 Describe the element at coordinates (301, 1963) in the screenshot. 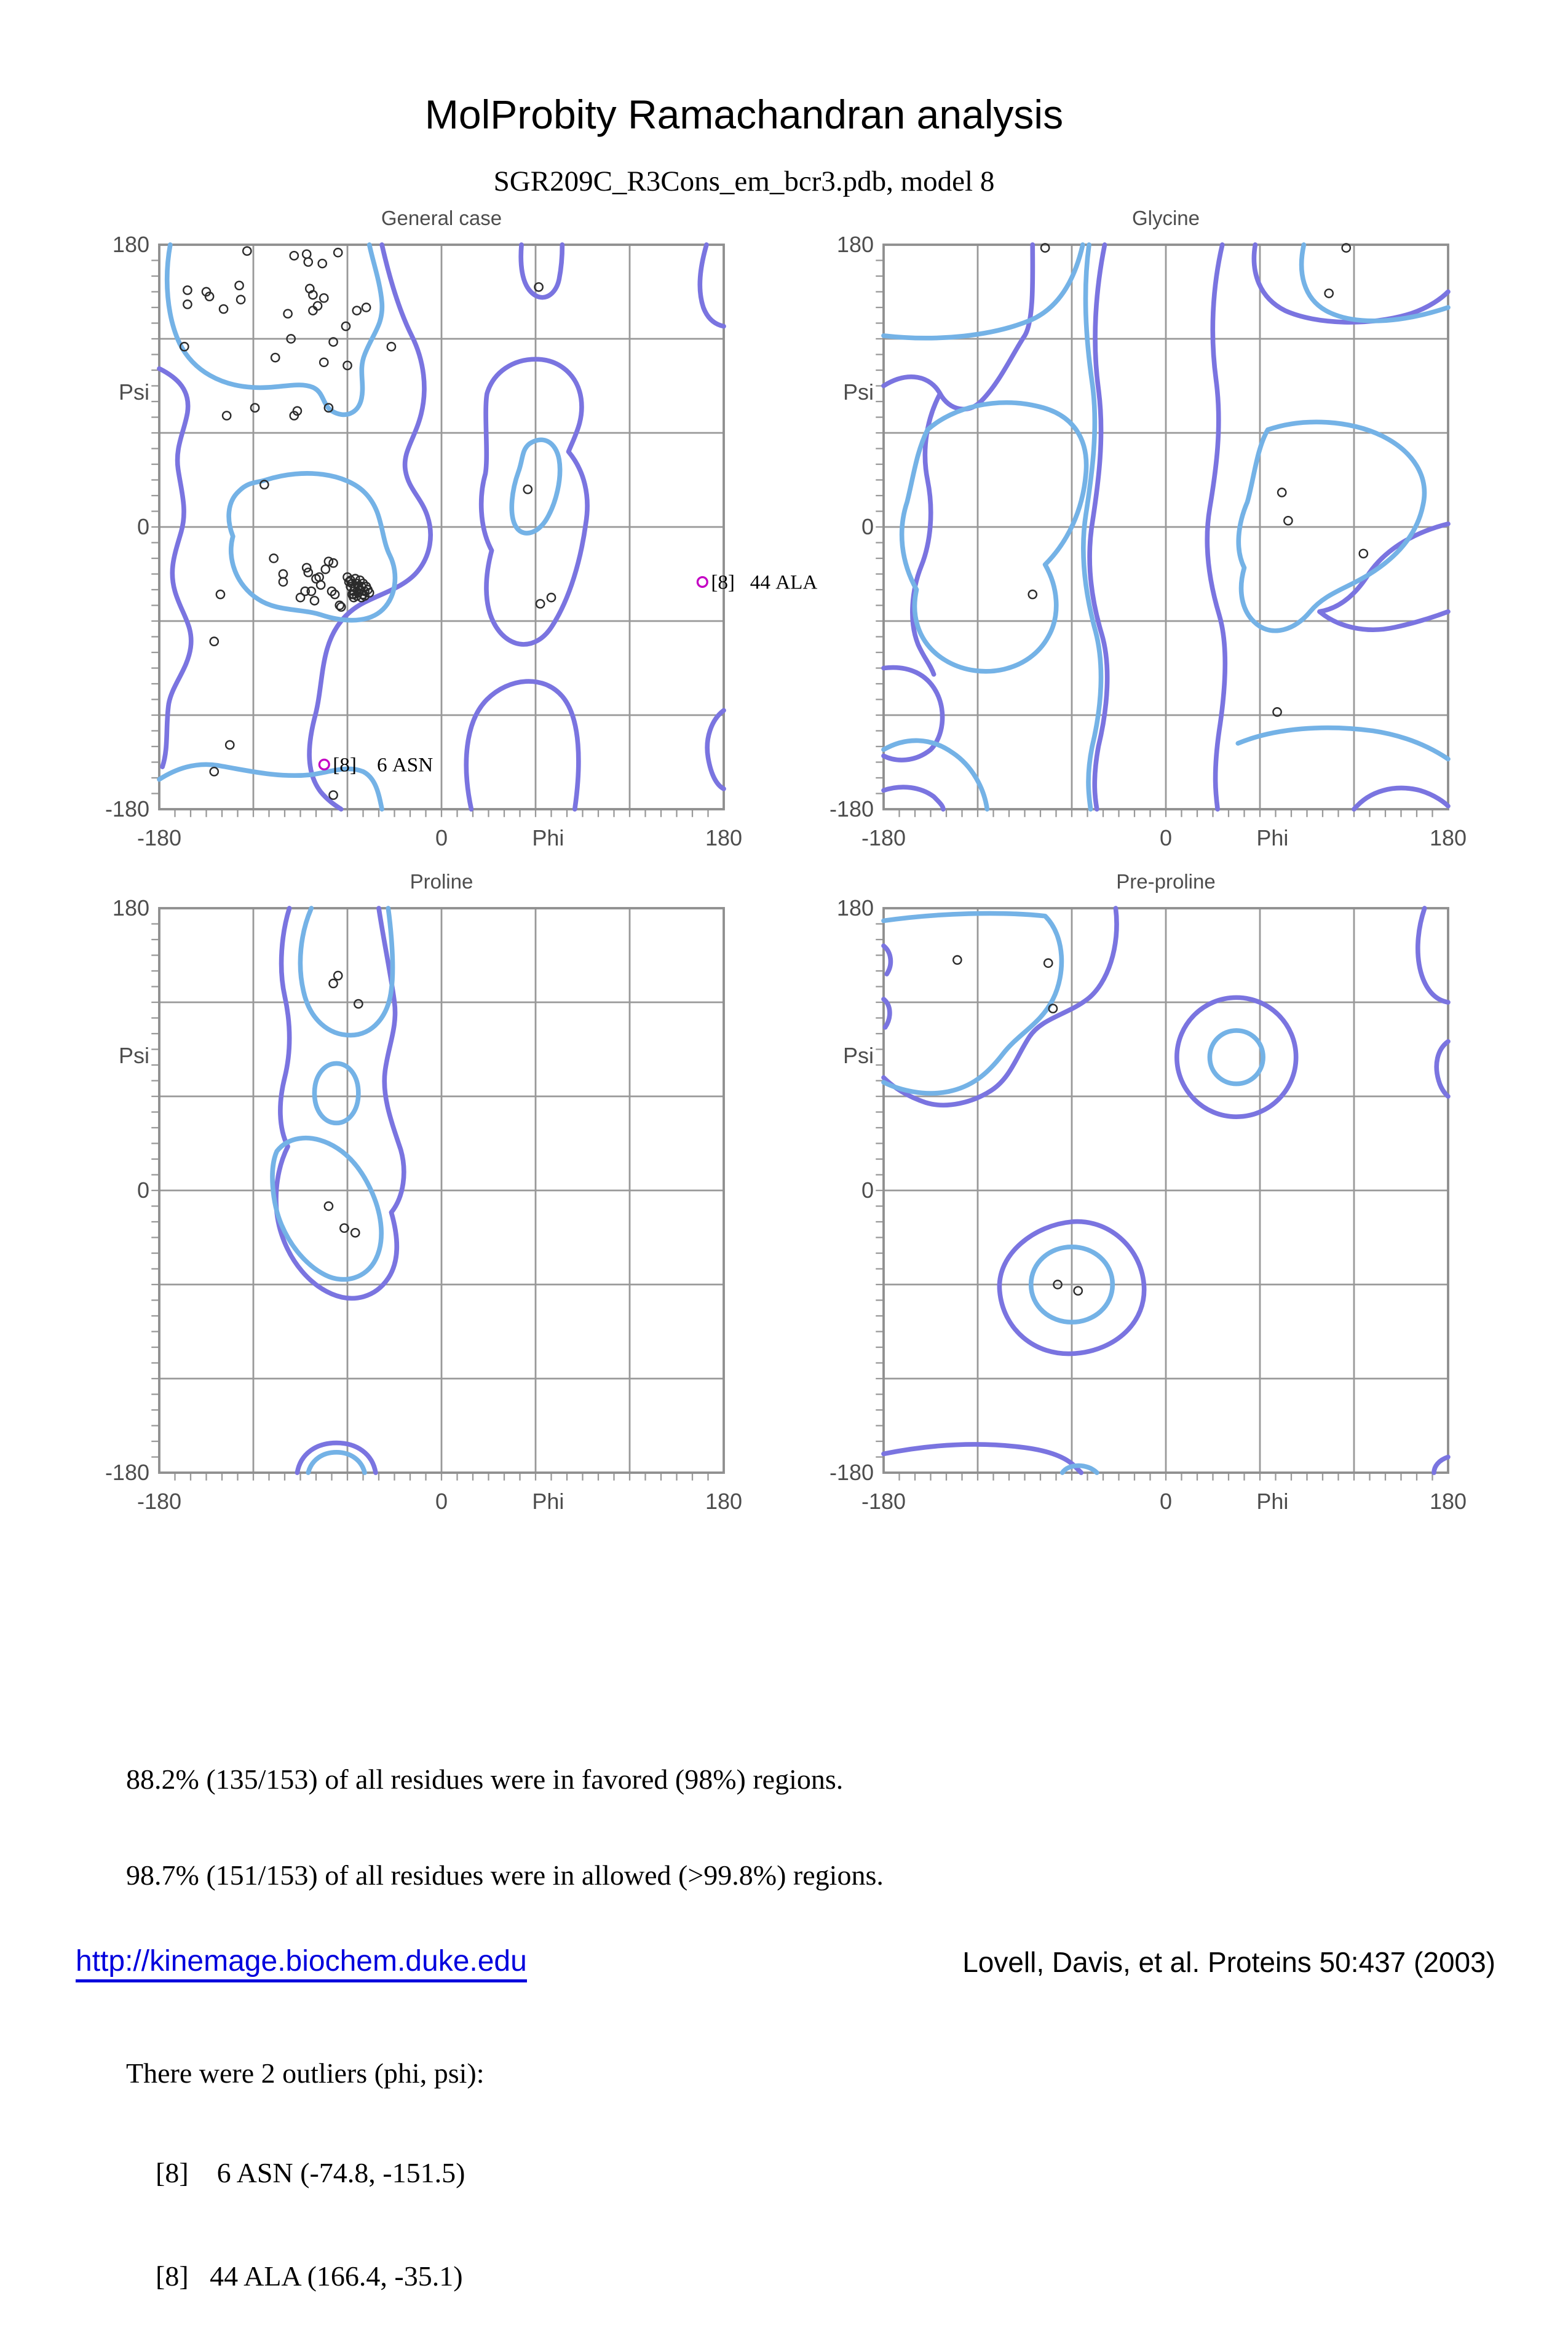

I see `kinemage-link: http://kinemage.biochem.duke.edu` at that location.